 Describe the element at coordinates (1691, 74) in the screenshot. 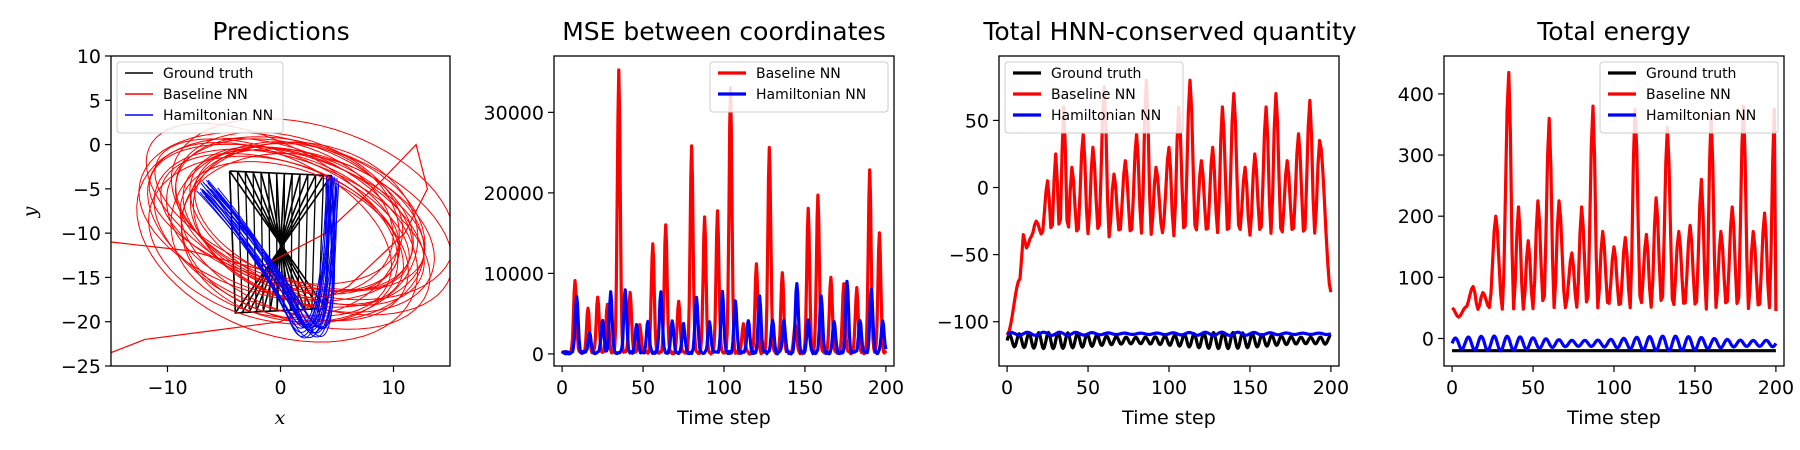

I see `total-energy-legend-label-ground-truth: Ground truth` at that location.